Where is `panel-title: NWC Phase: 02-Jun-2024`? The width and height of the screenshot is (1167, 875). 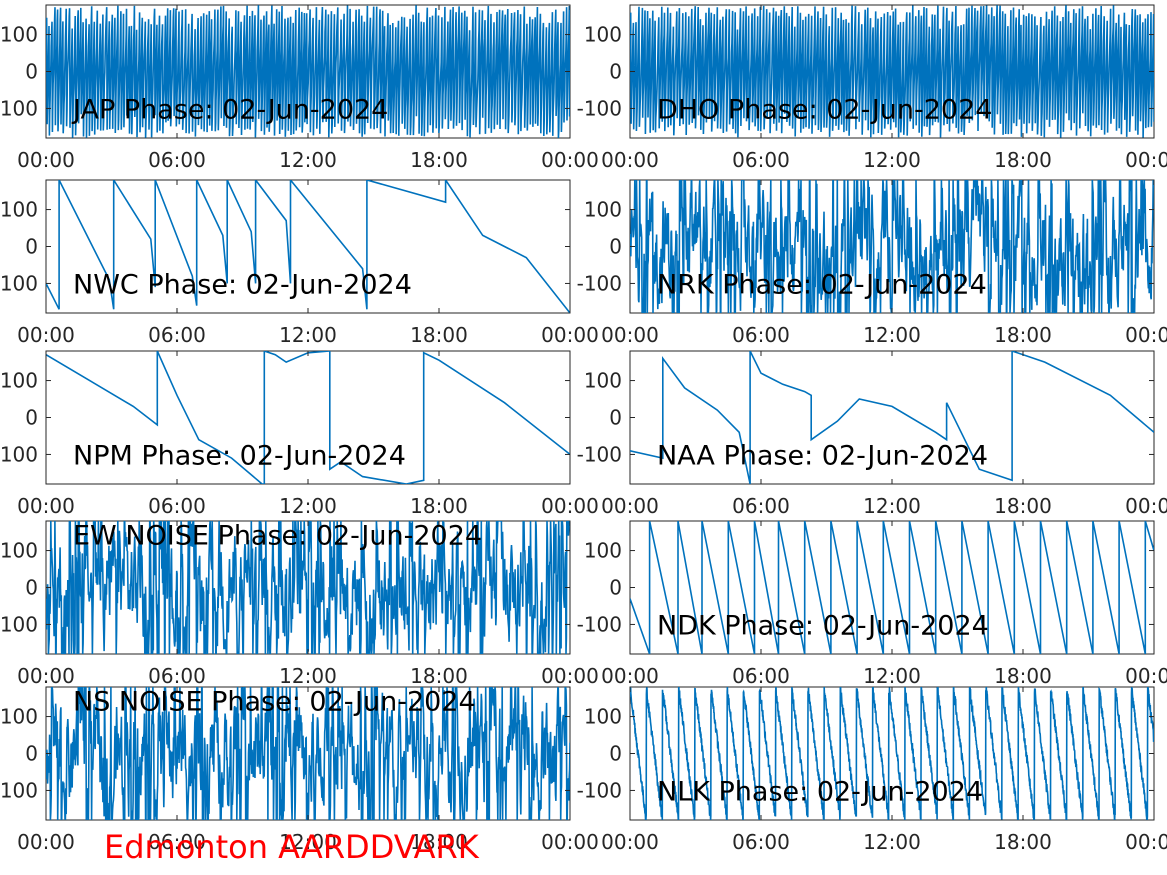
panel-title: NWC Phase: 02-Jun-2024 is located at coordinates (242, 285).